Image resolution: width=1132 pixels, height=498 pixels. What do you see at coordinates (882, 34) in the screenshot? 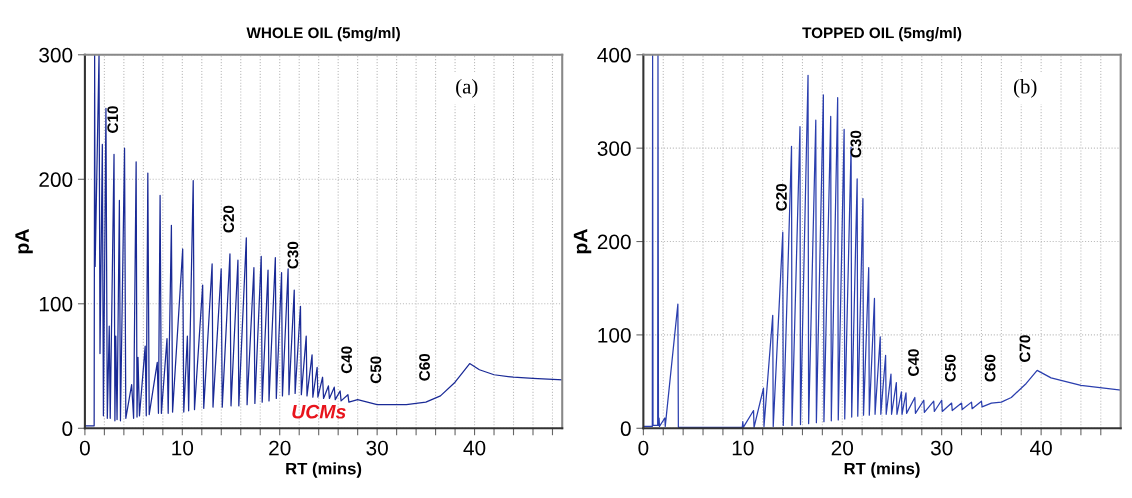
I see `chart-title: TOPPED OIL (5mg/ml)` at bounding box center [882, 34].